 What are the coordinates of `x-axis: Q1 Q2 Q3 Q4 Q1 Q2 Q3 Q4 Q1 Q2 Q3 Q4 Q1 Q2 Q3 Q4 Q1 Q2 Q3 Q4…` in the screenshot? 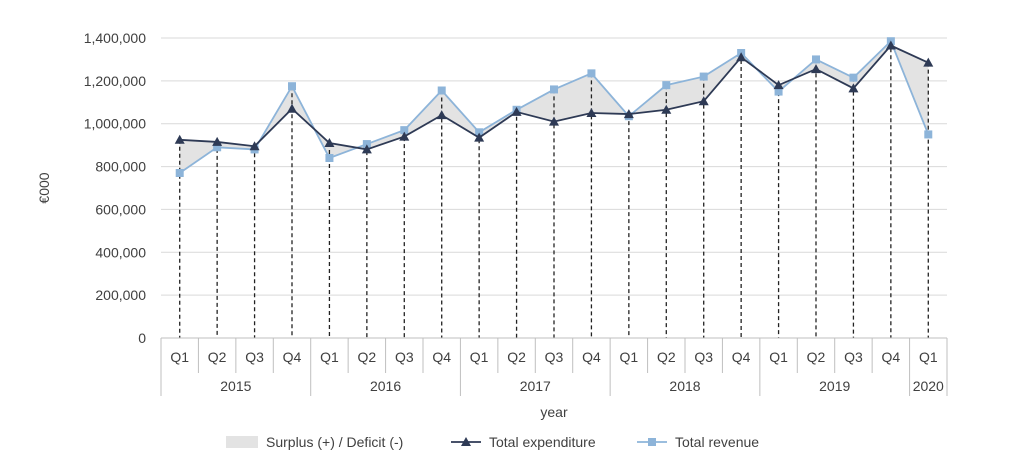 It's located at (554, 366).